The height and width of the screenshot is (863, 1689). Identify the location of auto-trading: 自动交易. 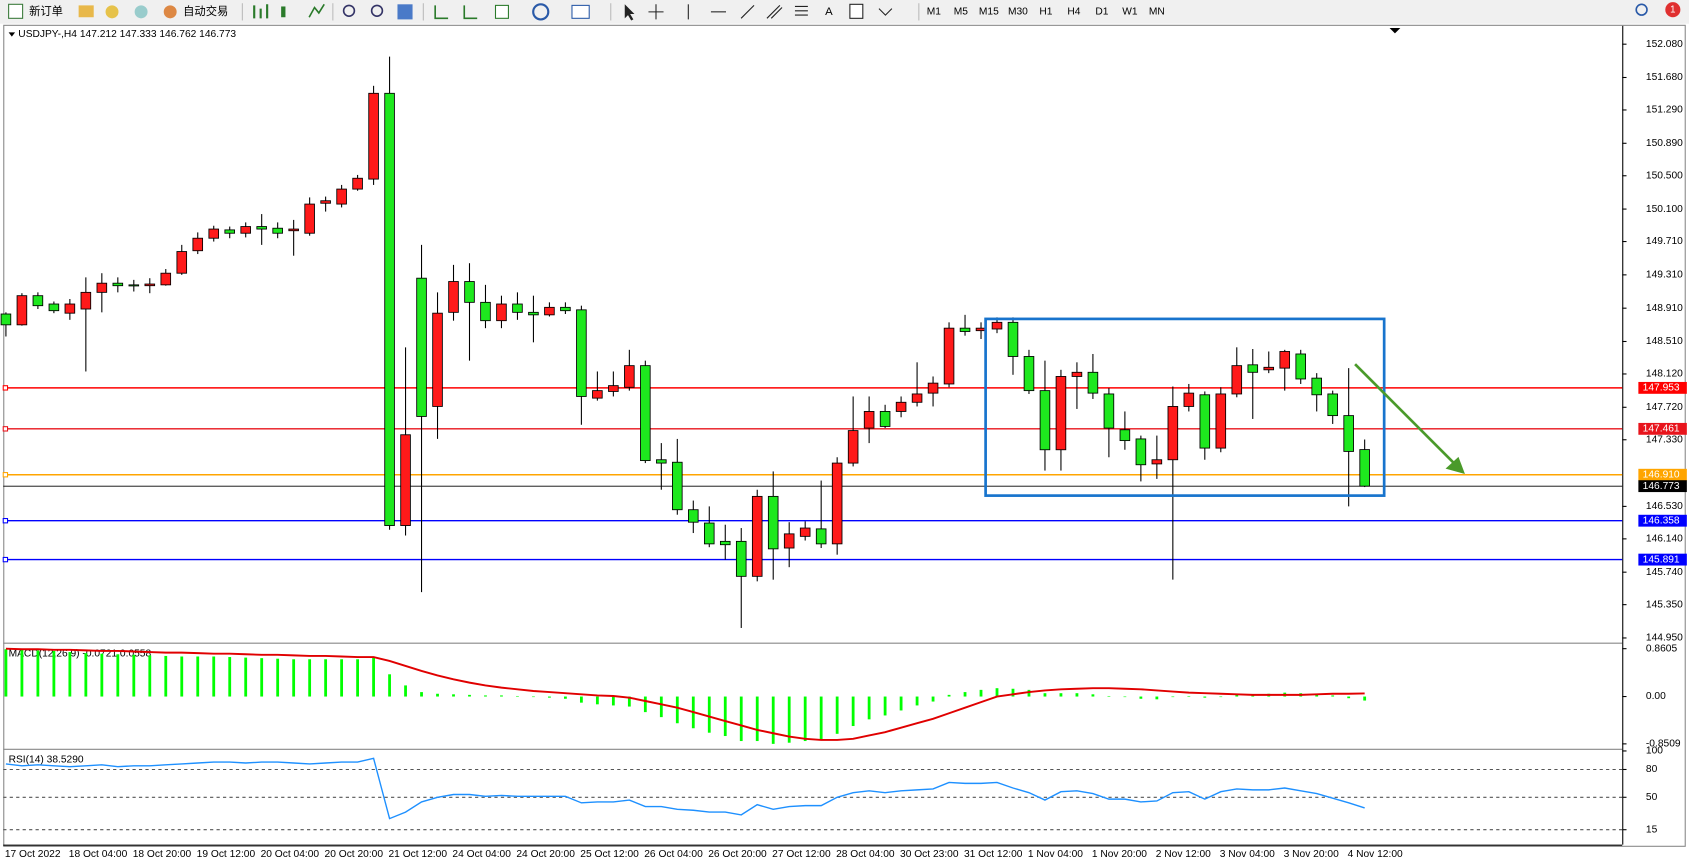
(205, 11).